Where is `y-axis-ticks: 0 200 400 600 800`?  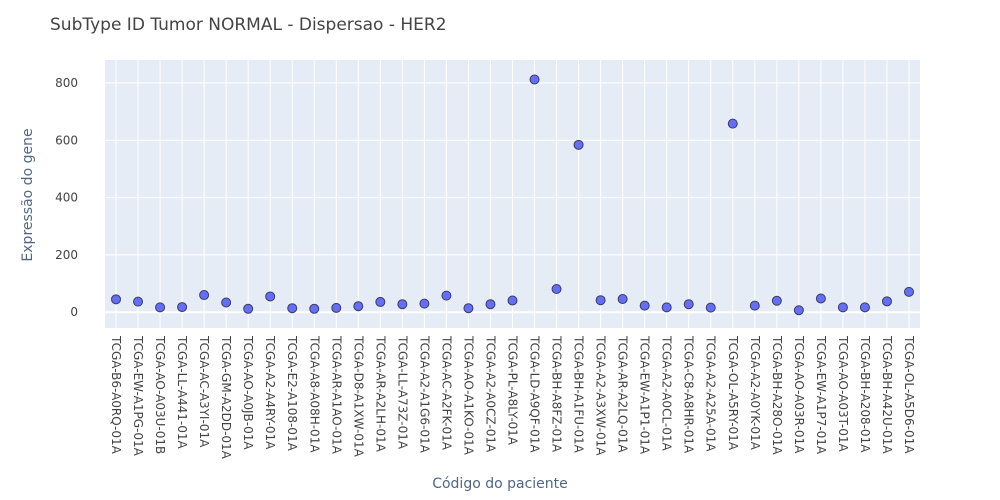 y-axis-ticks: 0 200 400 600 800 is located at coordinates (66, 197).